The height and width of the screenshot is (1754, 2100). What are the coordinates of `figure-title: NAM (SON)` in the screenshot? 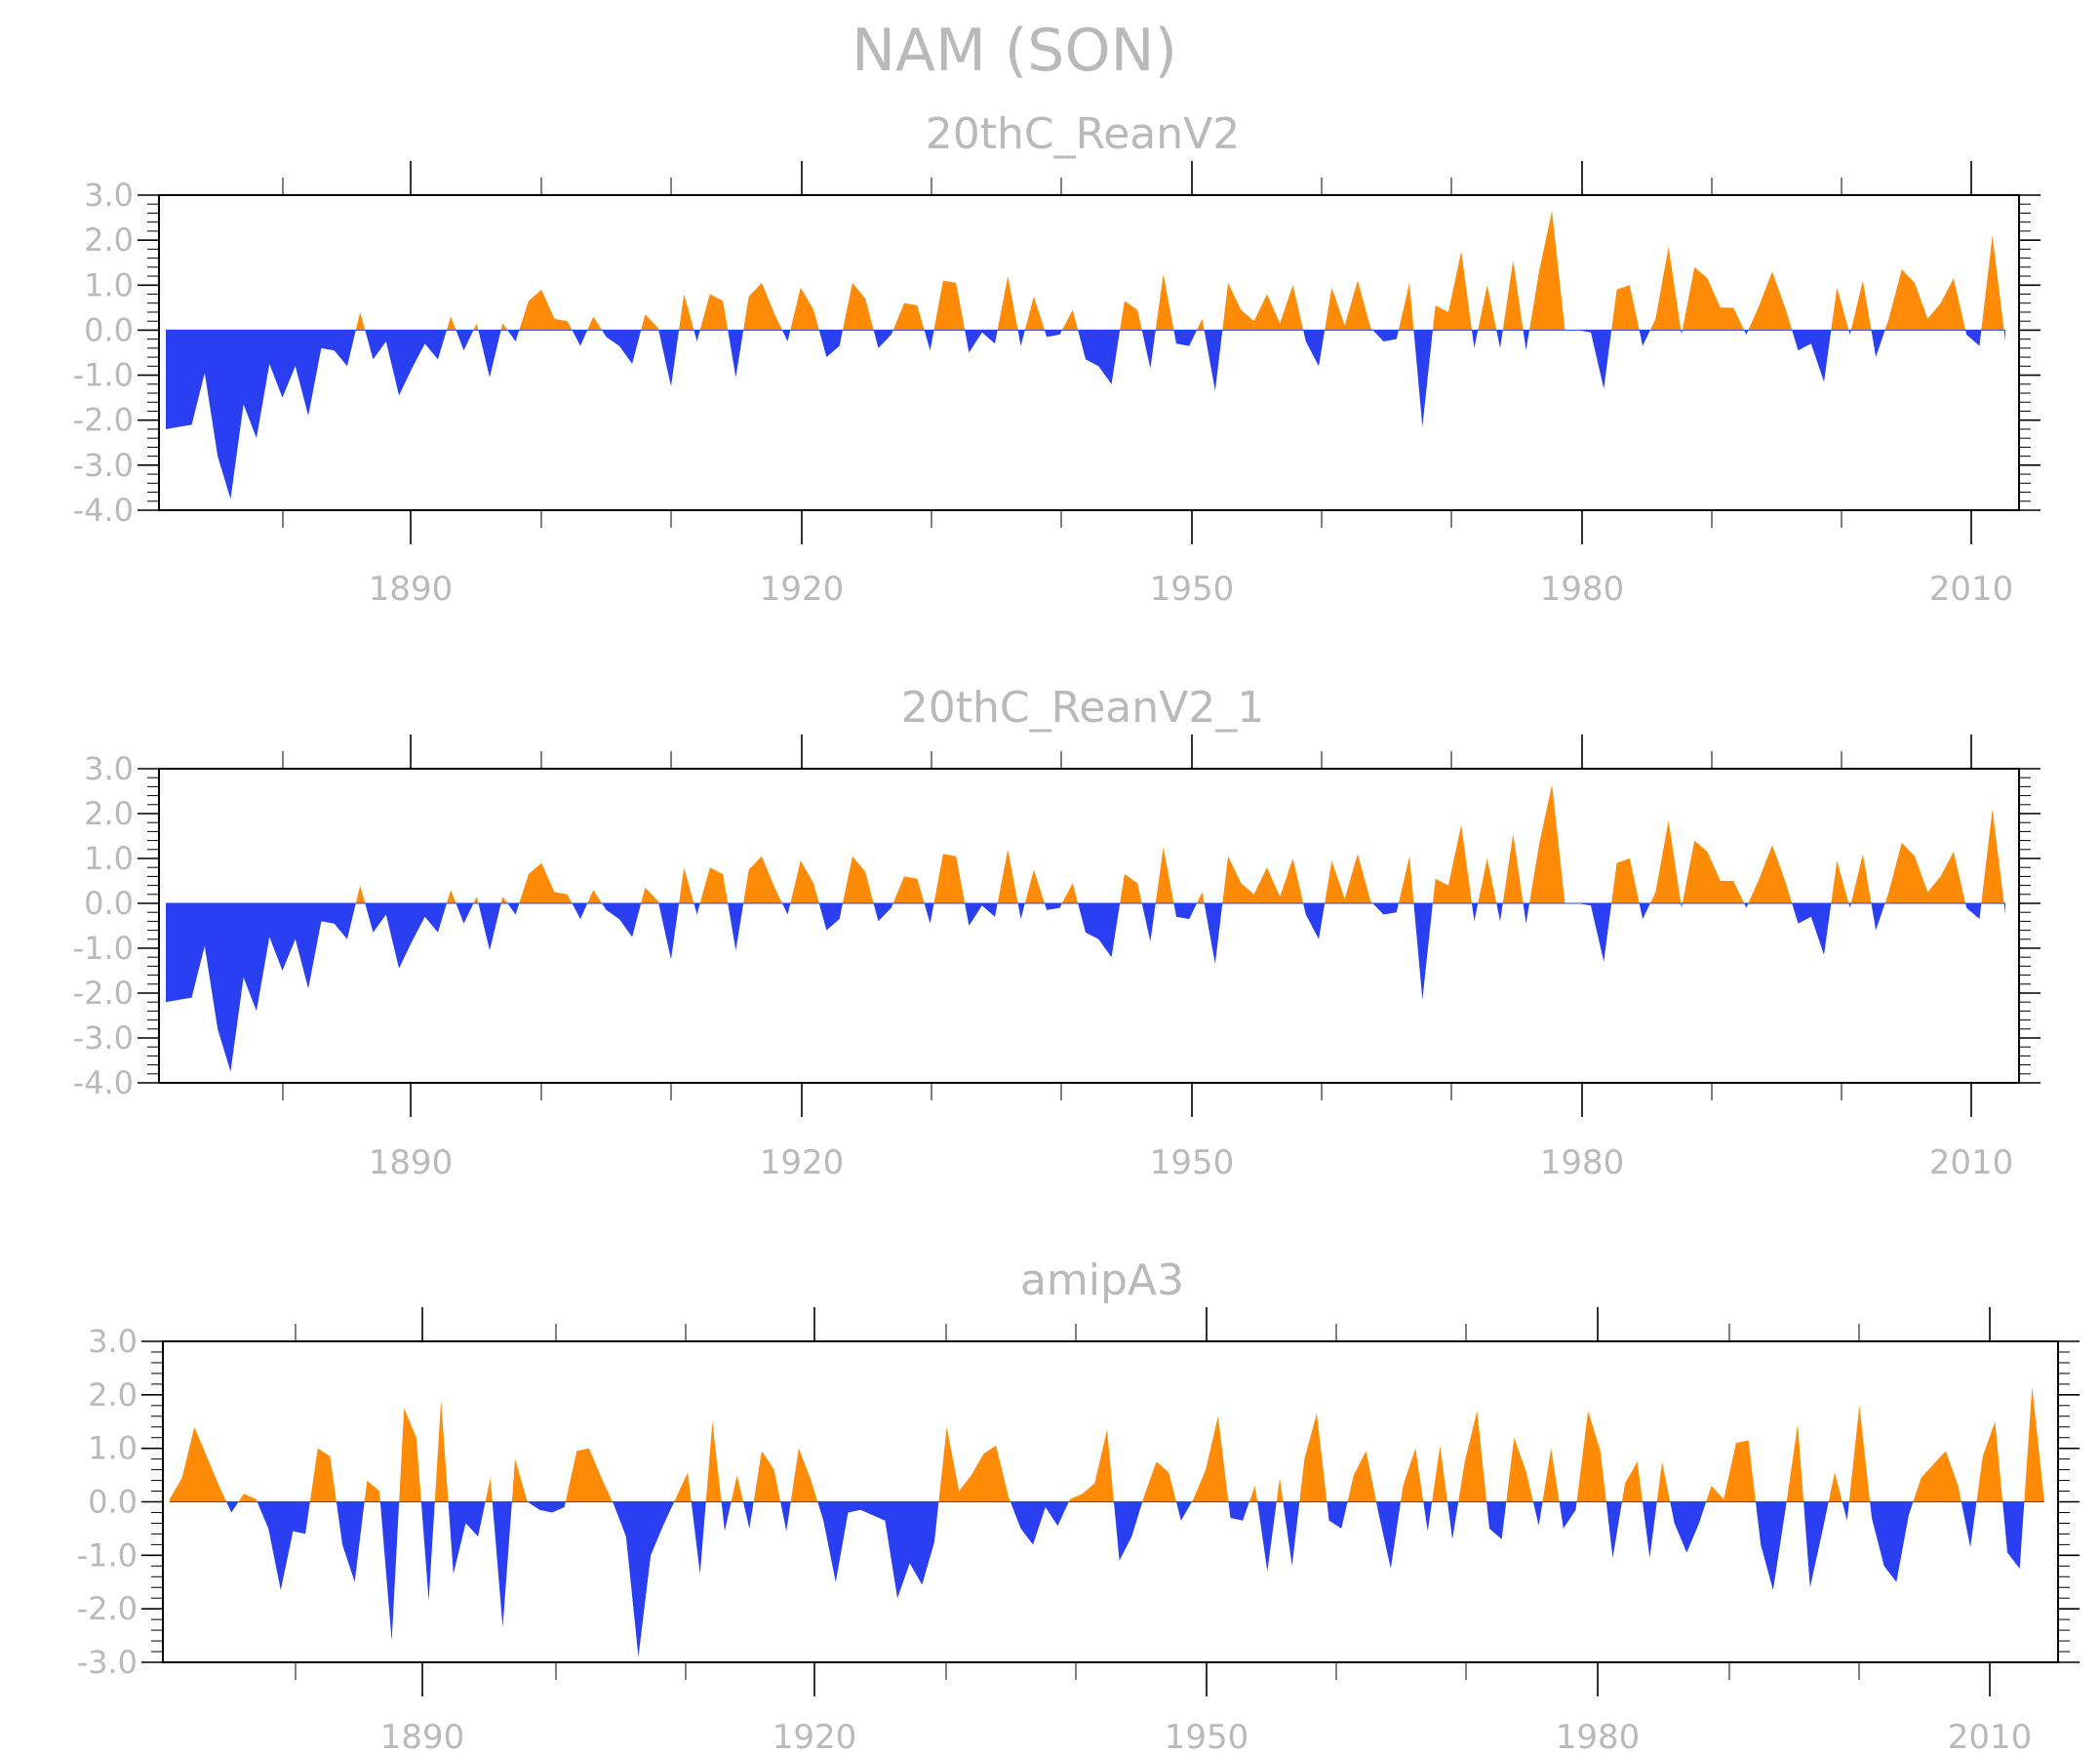 It's located at (1014, 51).